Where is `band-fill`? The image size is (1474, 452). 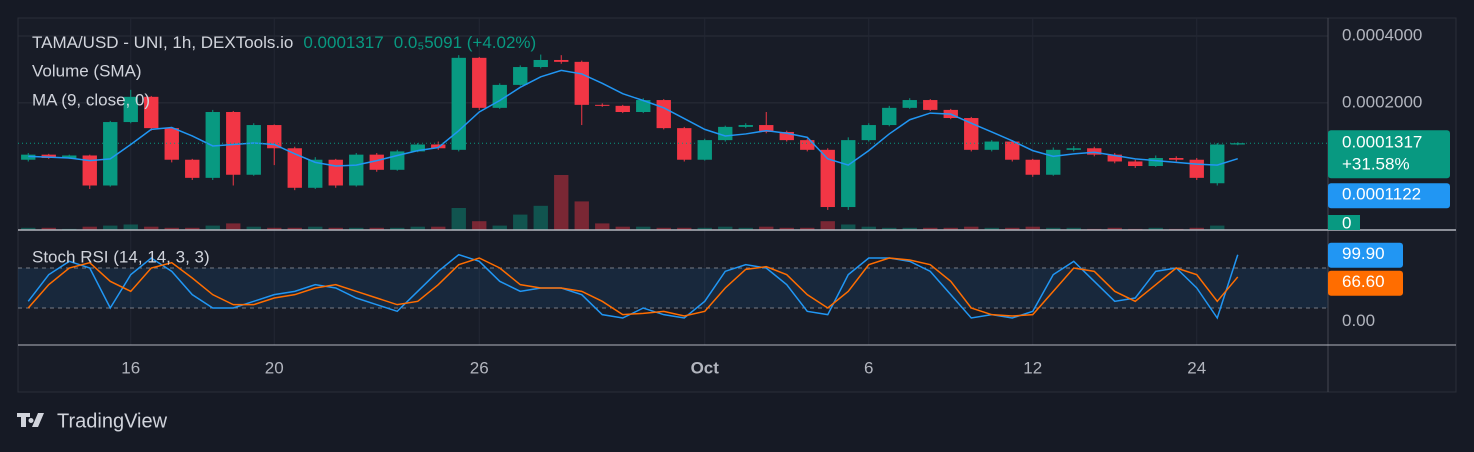
band-fill is located at coordinates (673, 288).